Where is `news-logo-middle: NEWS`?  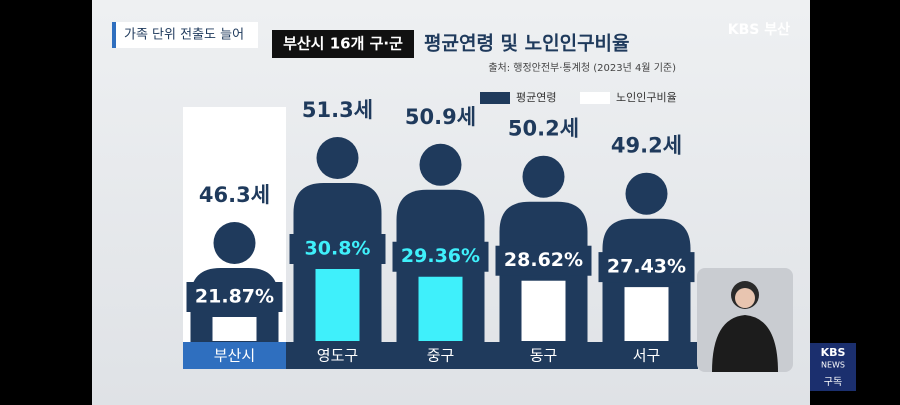 news-logo-middle: NEWS is located at coordinates (833, 365).